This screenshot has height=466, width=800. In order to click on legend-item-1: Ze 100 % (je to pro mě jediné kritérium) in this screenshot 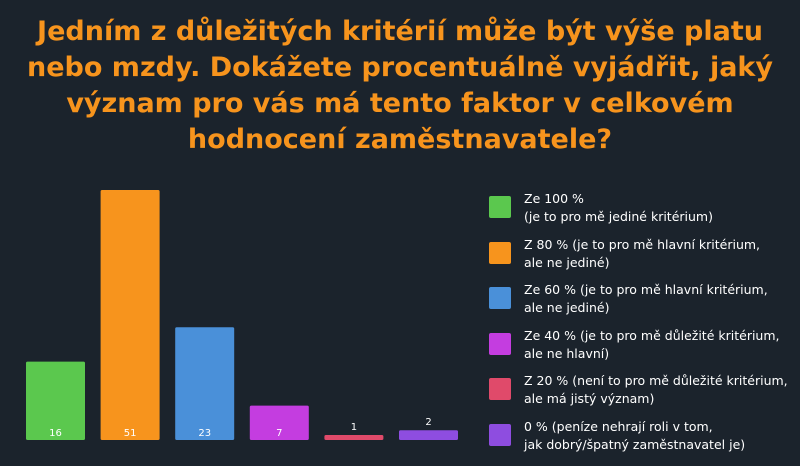, I will do `click(642, 211)`.